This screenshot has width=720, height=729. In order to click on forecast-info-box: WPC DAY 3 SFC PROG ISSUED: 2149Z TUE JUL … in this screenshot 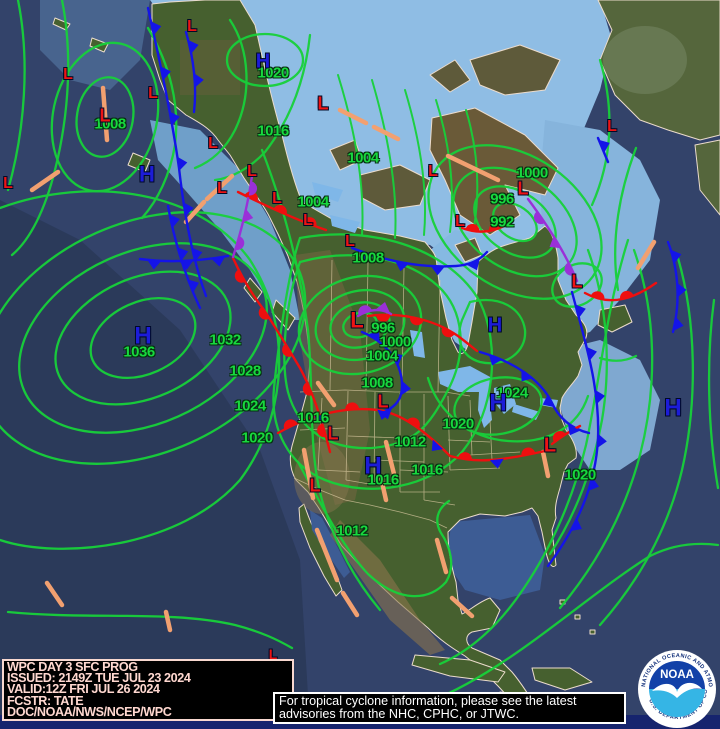, I will do `click(148, 690)`.